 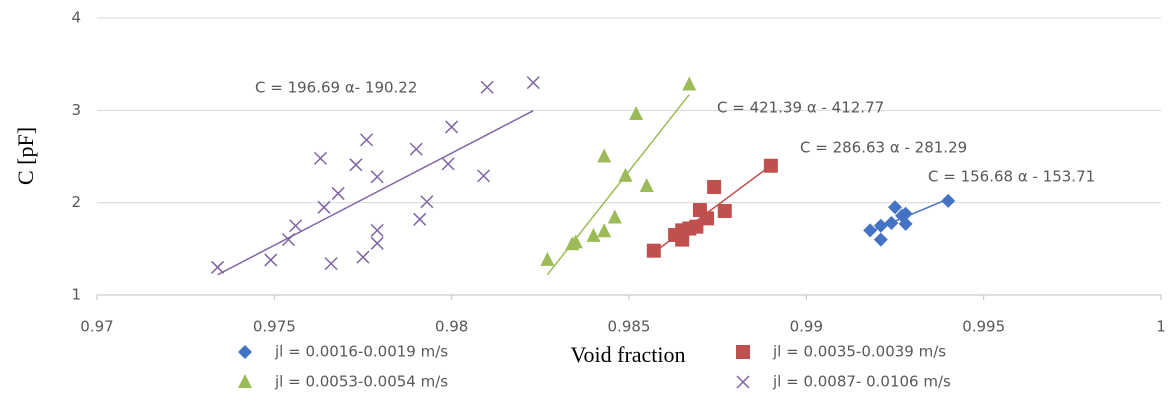 I want to click on x-tick-label: 0.97, so click(x=96, y=327).